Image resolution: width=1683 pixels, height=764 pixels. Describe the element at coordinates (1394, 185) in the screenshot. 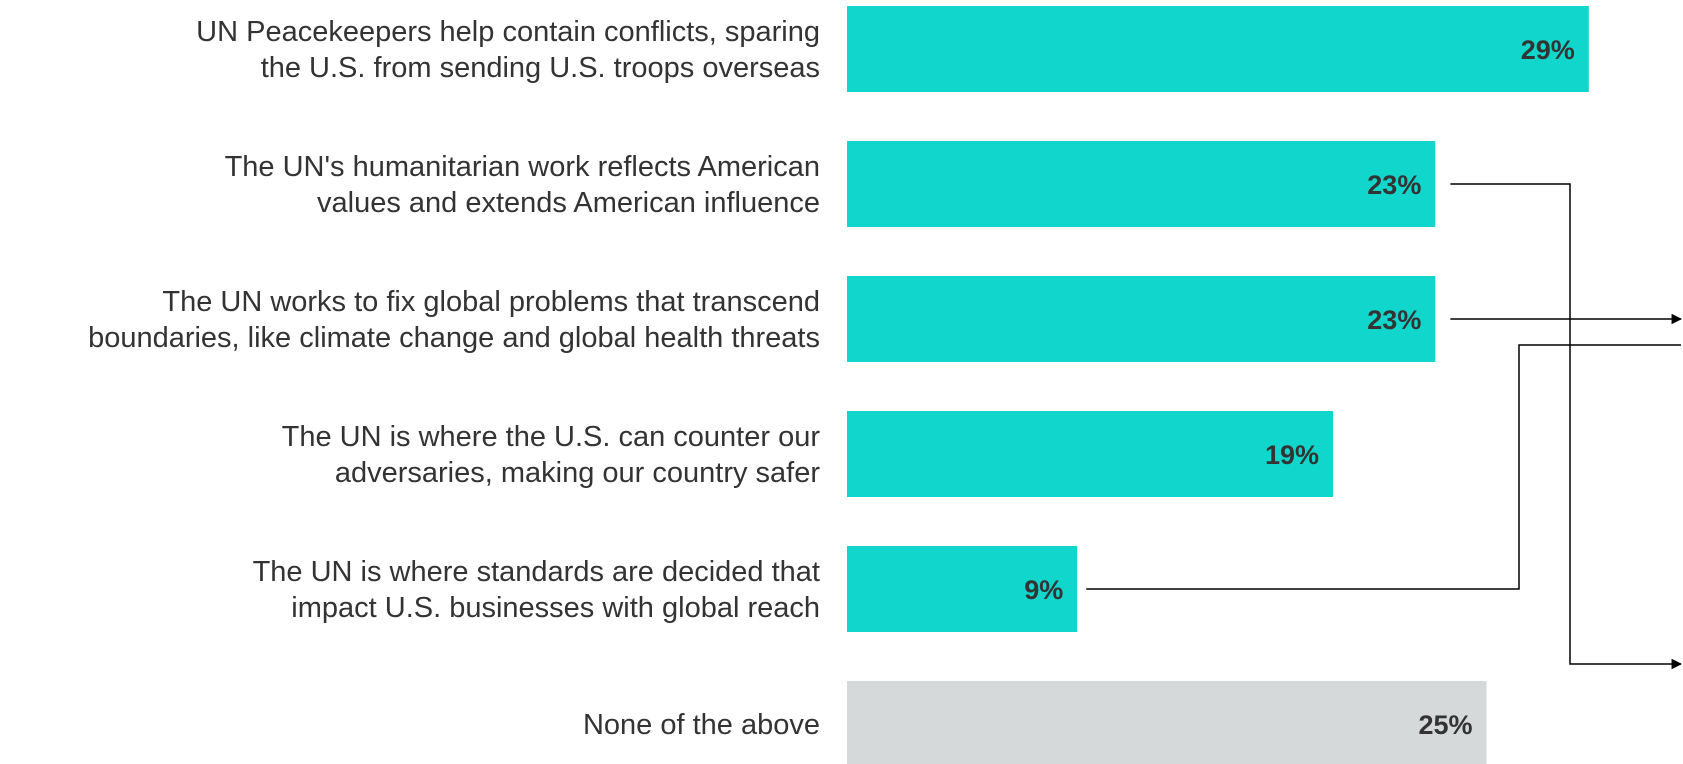

I see `value-label-2: 23%` at that location.